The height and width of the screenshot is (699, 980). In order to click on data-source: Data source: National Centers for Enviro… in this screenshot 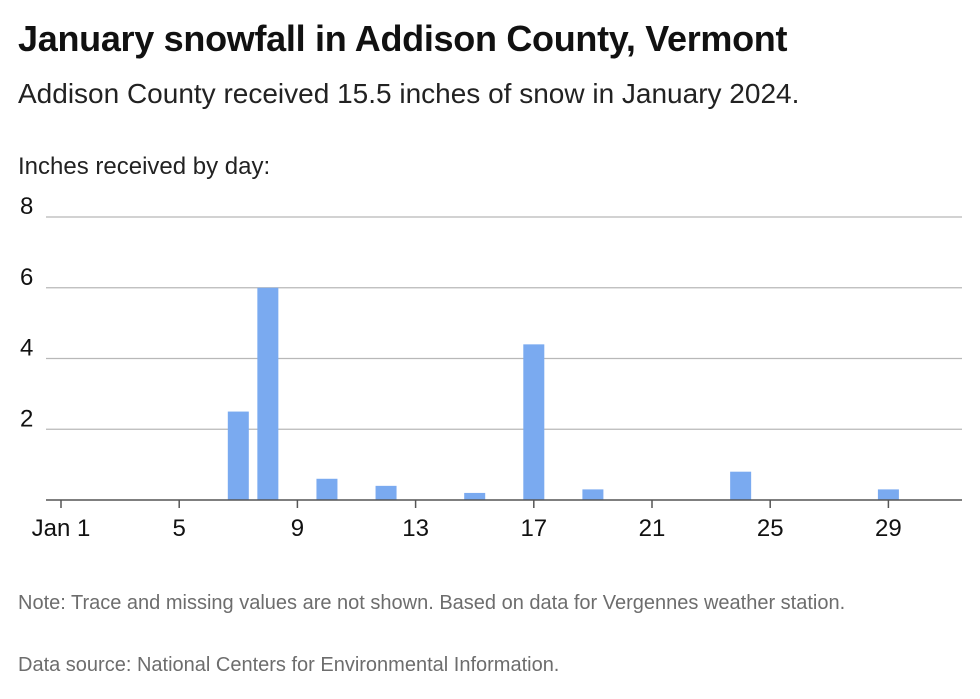, I will do `click(289, 665)`.